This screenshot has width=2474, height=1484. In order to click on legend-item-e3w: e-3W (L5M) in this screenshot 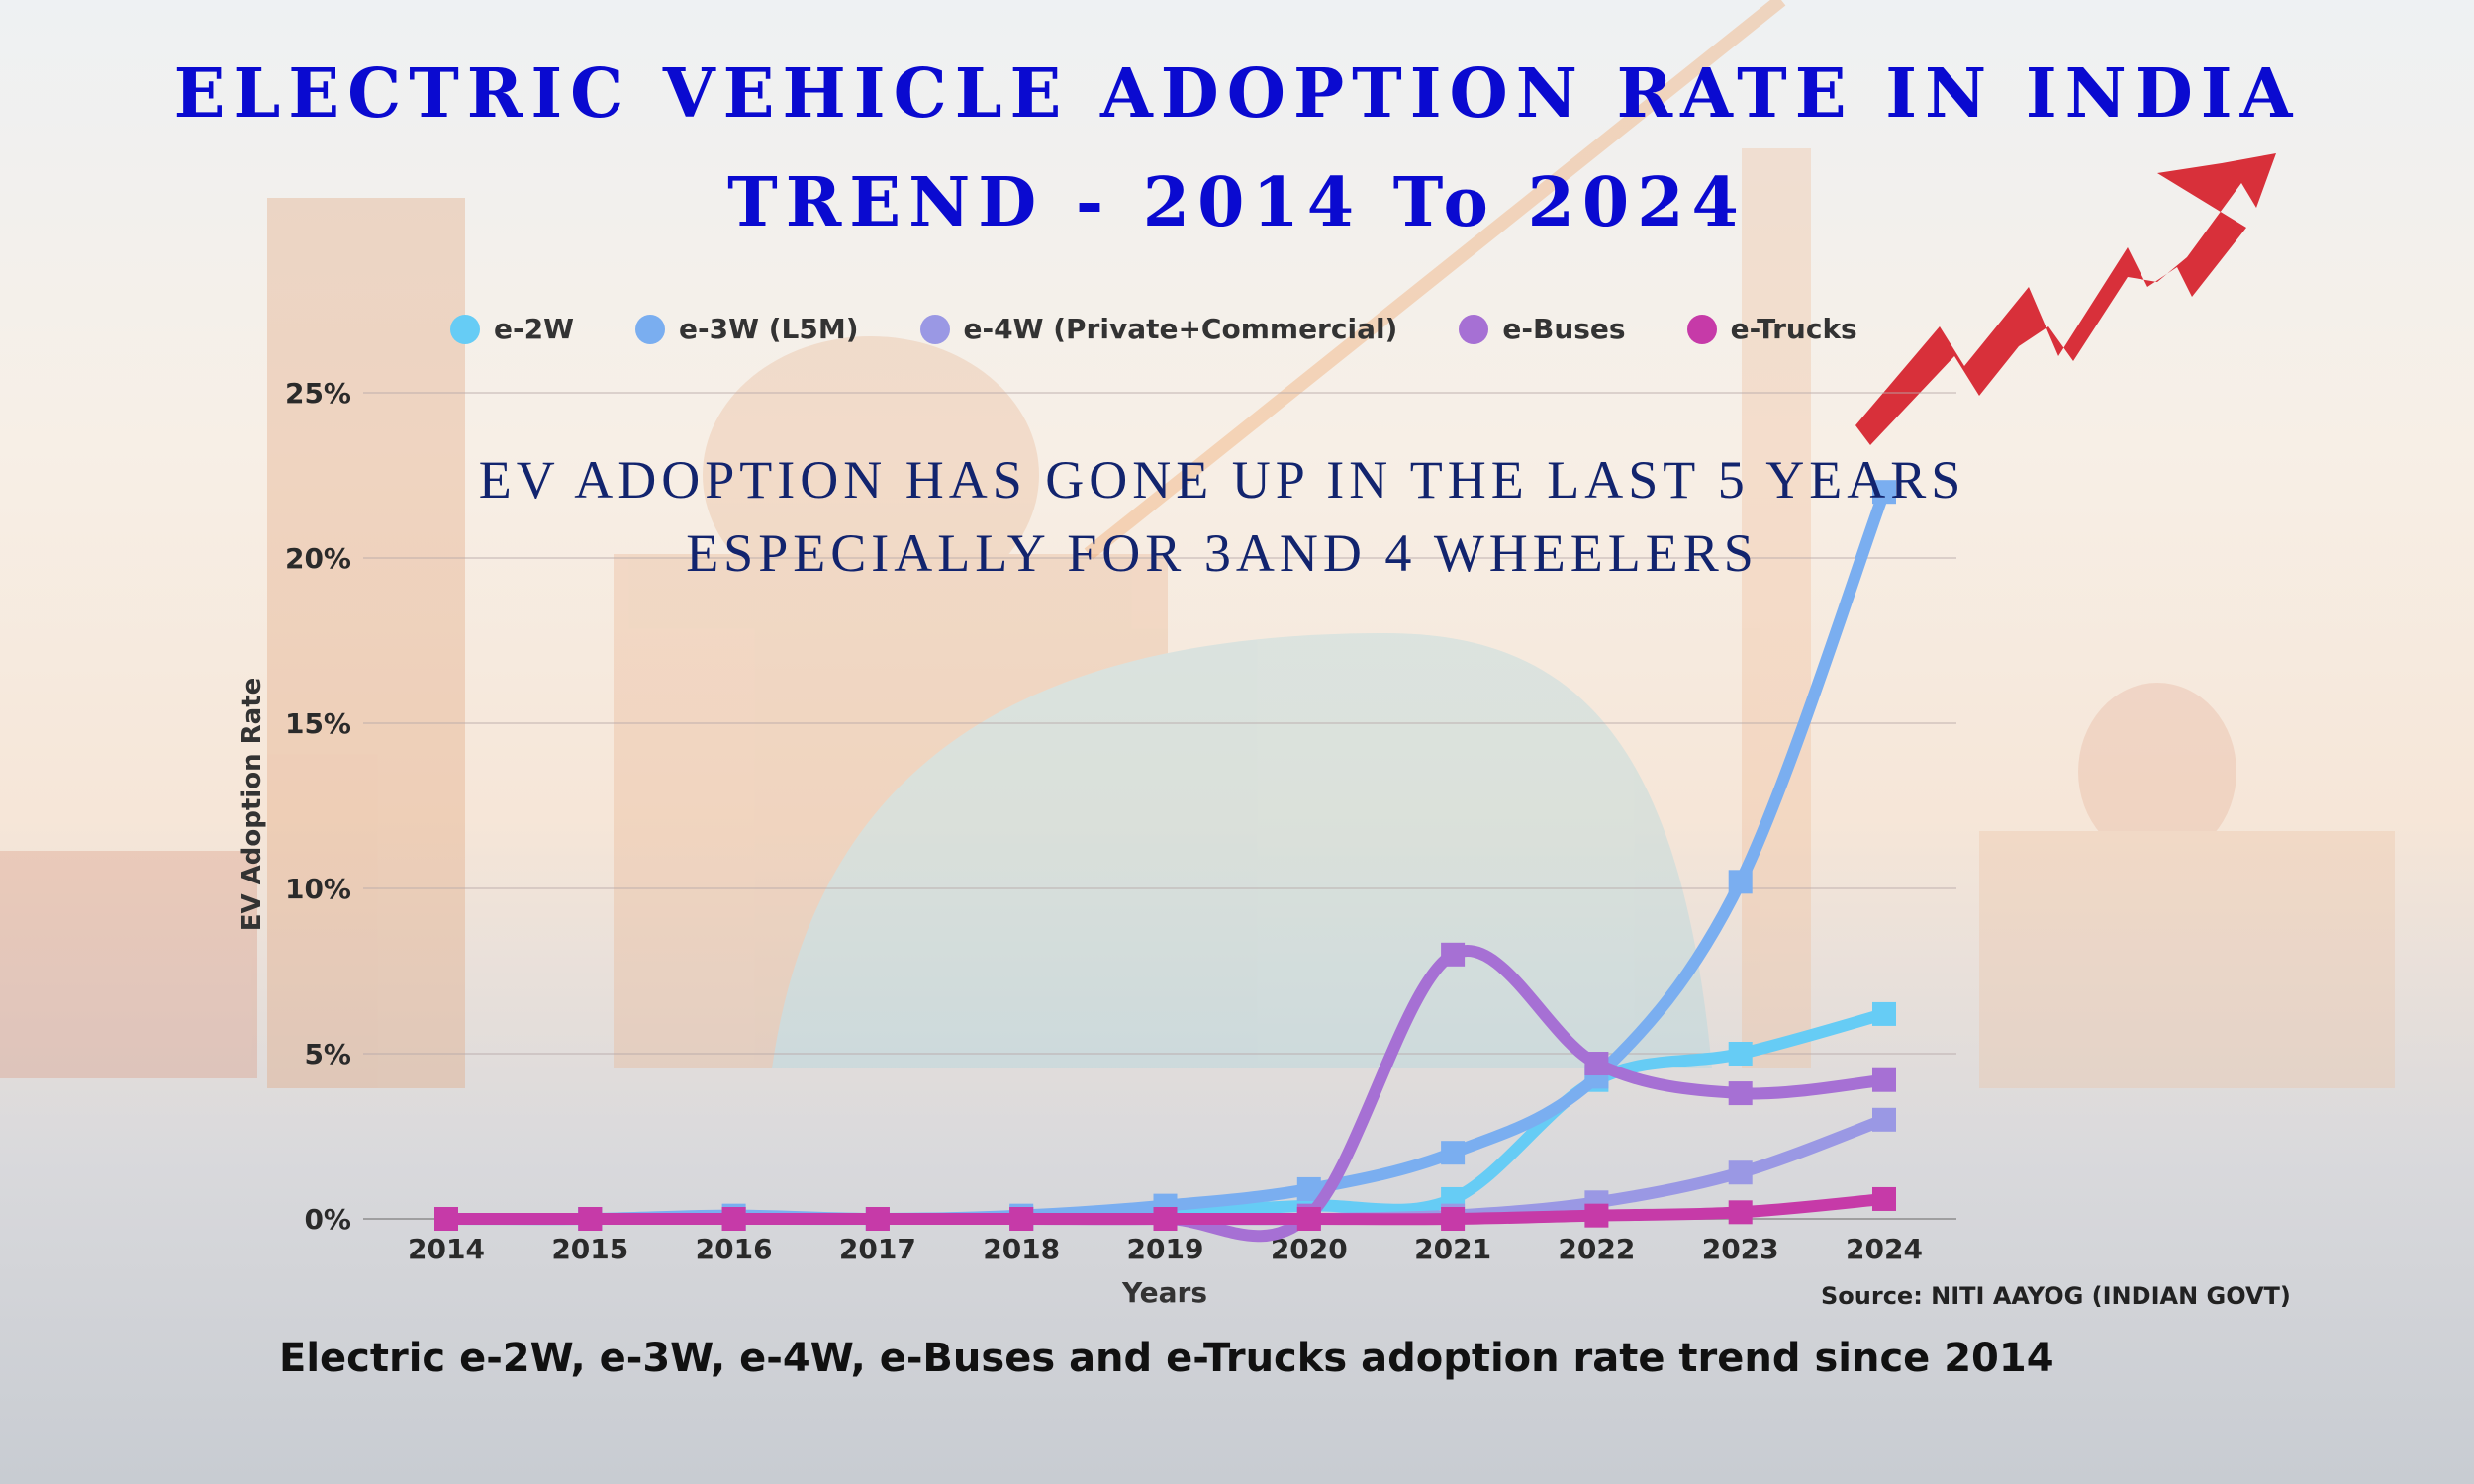, I will do `click(747, 329)`.